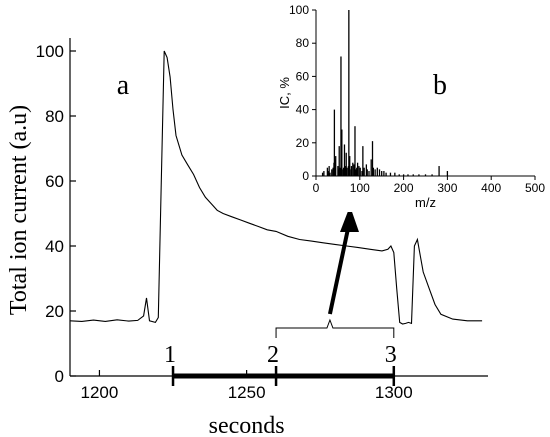 The width and height of the screenshot is (550, 437). Describe the element at coordinates (302, 93) in the screenshot. I see `inset-y-ticks: 0 20 40 60 80 100` at that location.